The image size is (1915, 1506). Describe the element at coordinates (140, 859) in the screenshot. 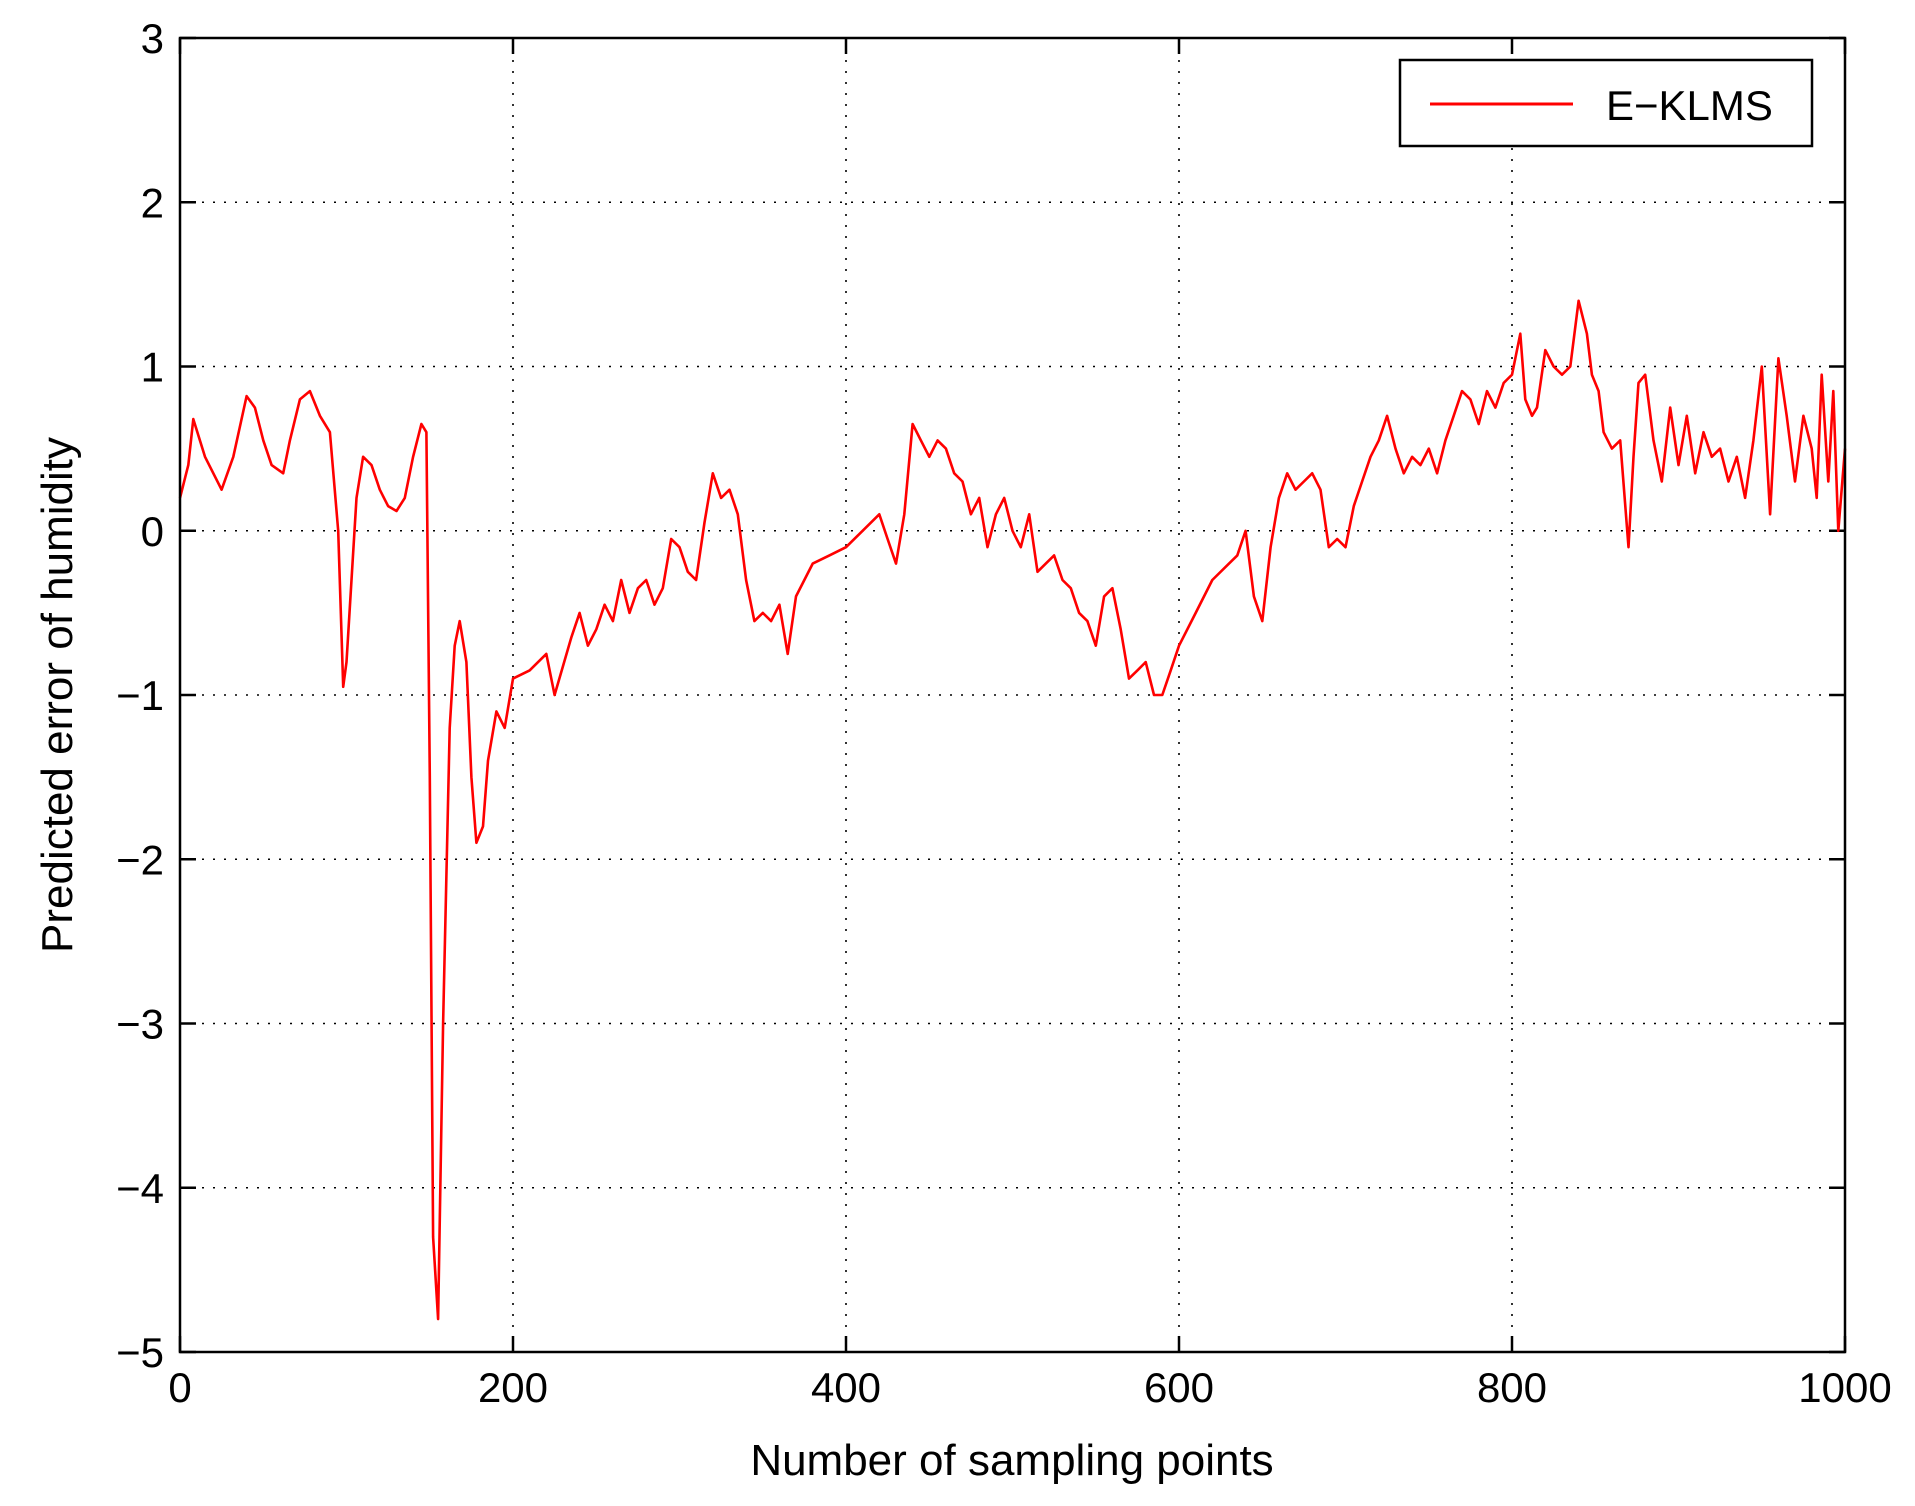

I see `y-tick-label: −2` at that location.